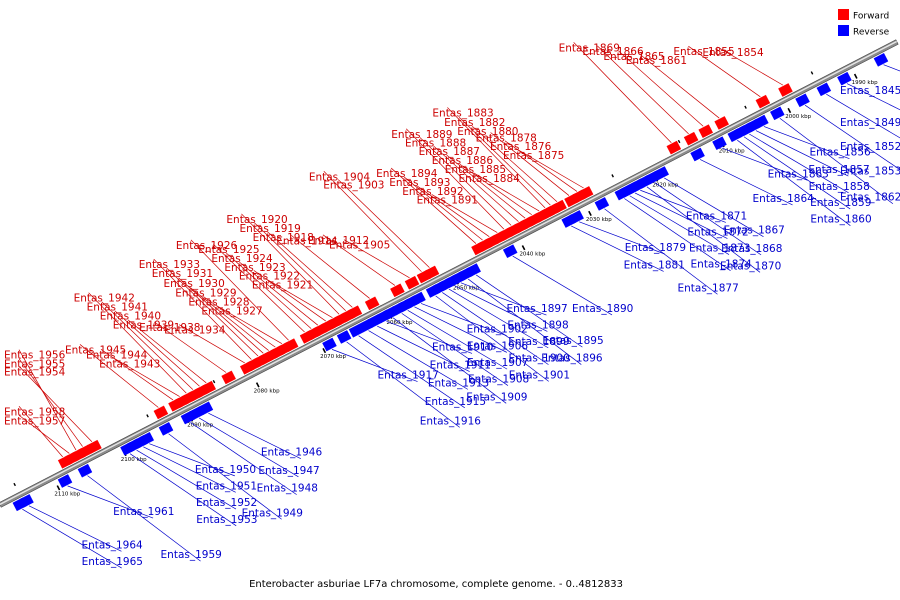 The image size is (900, 600). I want to click on forward-gene-label: Entas_1940, so click(130, 317).